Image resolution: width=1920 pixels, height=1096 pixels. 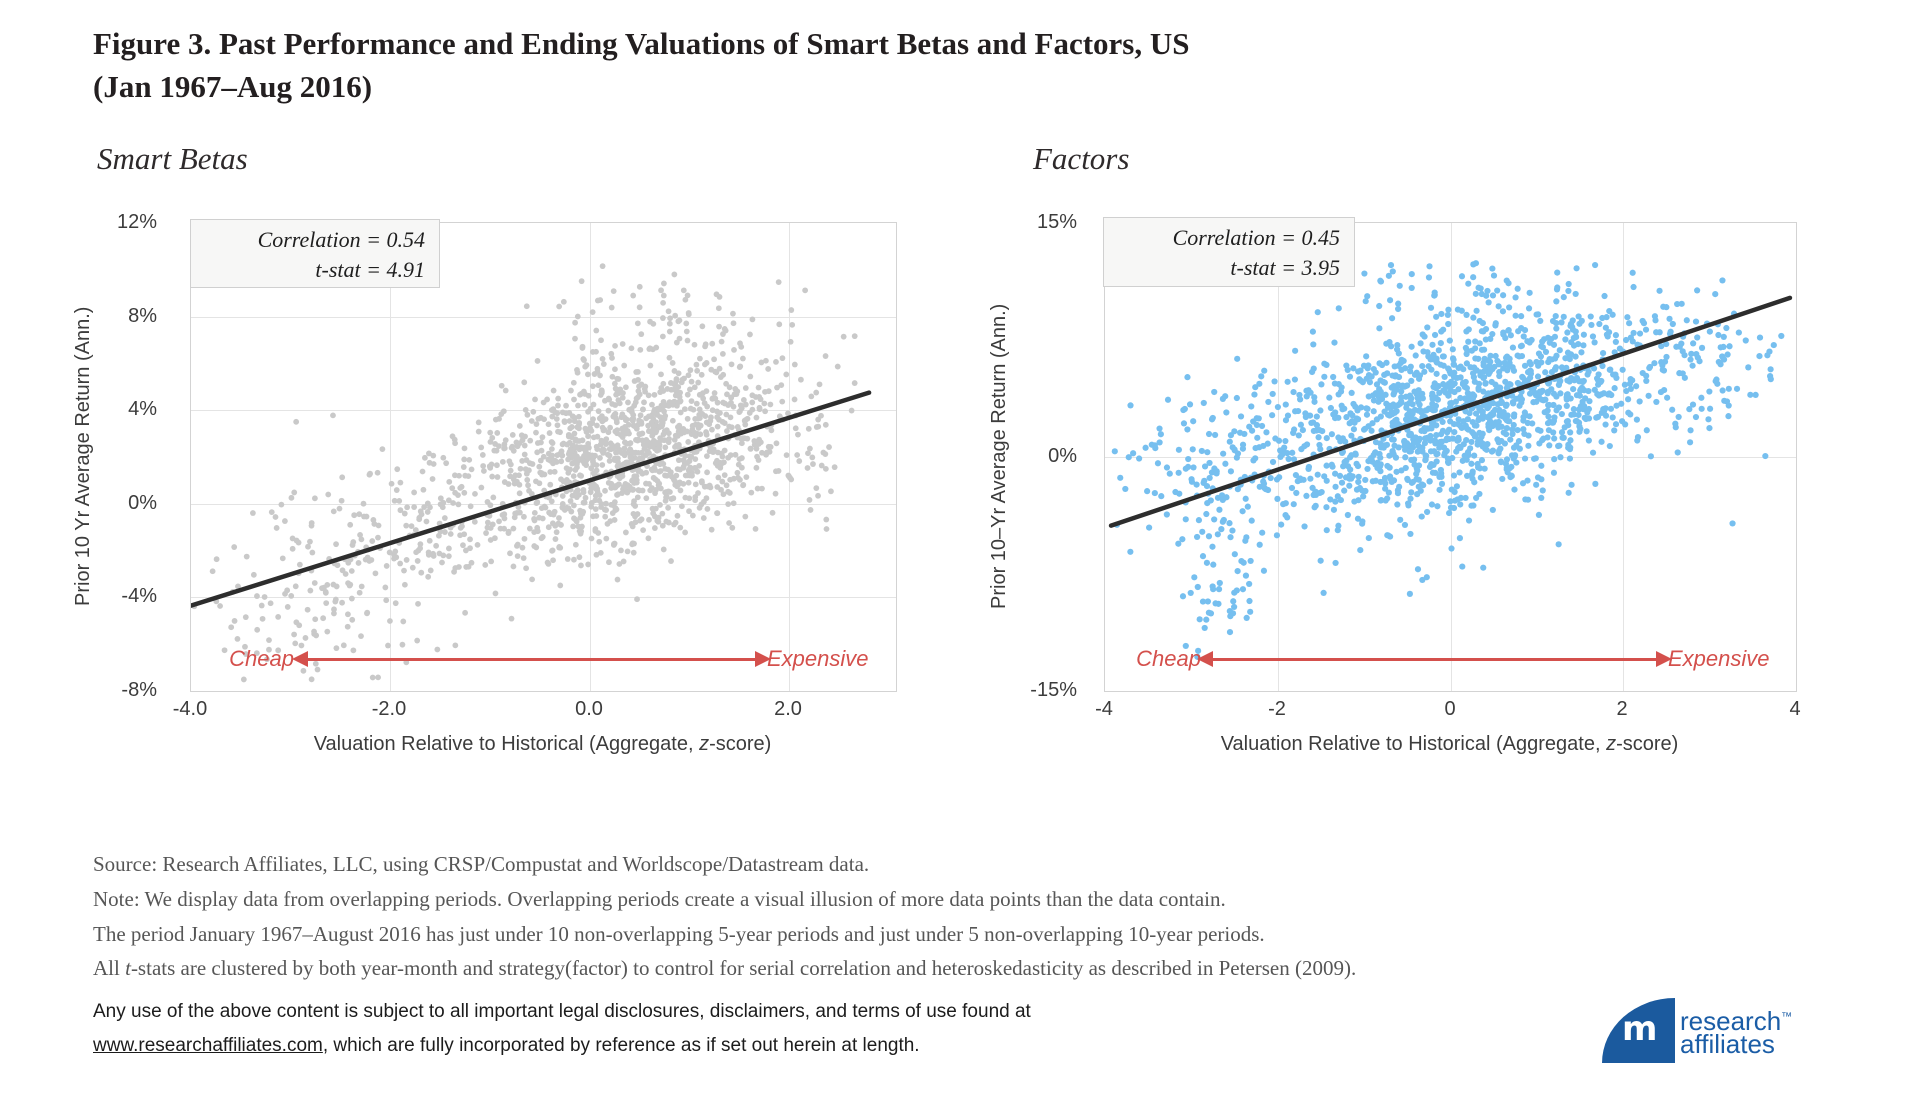 What do you see at coordinates (83, 456) in the screenshot?
I see `y-axis-title: Prior 10 Yr Average Return (Ann.)` at bounding box center [83, 456].